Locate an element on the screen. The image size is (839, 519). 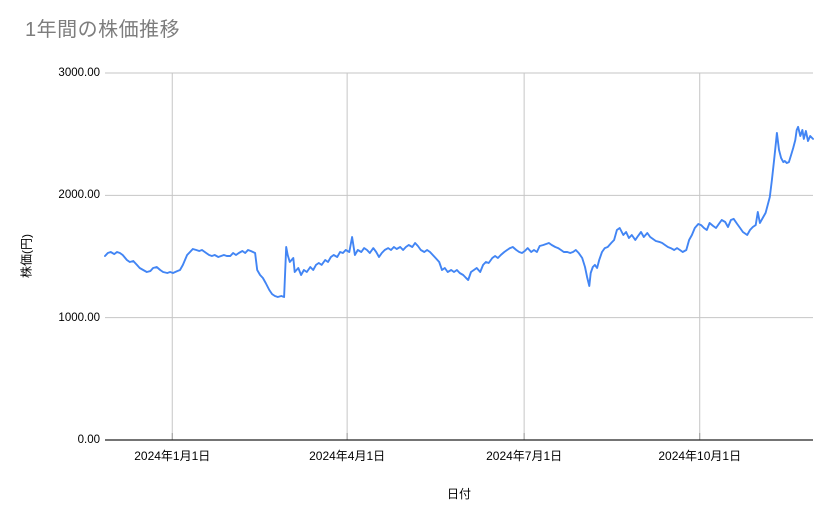
x-tick-label: 2024年7月1日 is located at coordinates (524, 456).